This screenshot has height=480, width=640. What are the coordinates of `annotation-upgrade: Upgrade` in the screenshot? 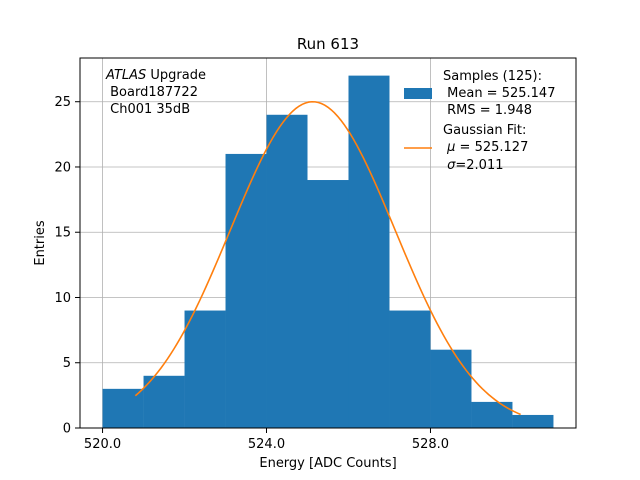 It's located at (176, 75).